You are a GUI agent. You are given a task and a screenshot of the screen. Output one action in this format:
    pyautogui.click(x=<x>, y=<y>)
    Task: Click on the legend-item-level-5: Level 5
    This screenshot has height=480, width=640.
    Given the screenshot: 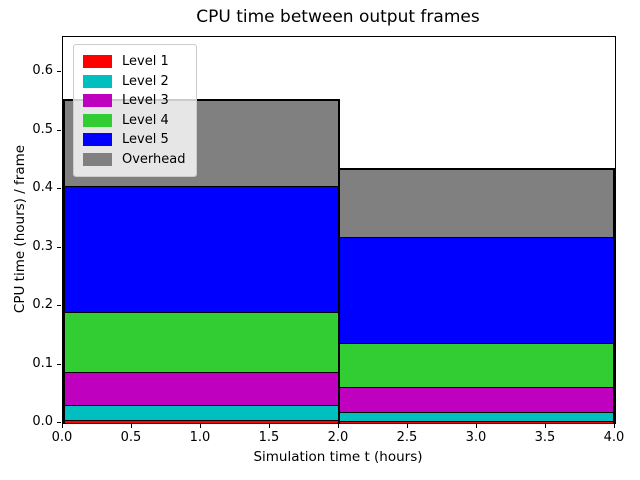 What is the action you would take?
    pyautogui.click(x=134, y=140)
    